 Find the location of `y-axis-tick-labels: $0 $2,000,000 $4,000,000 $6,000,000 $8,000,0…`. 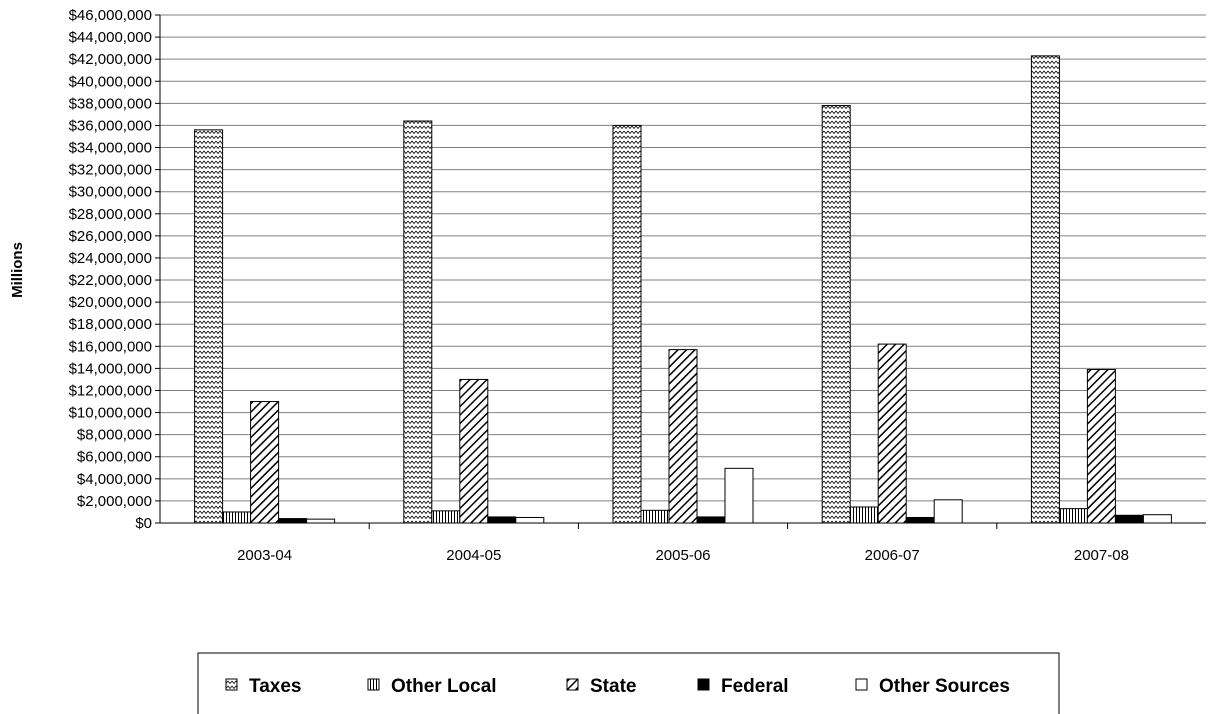

y-axis-tick-labels: $0 $2,000,000 $4,000,000 $6,000,000 $8,000,0… is located at coordinates (110, 269).